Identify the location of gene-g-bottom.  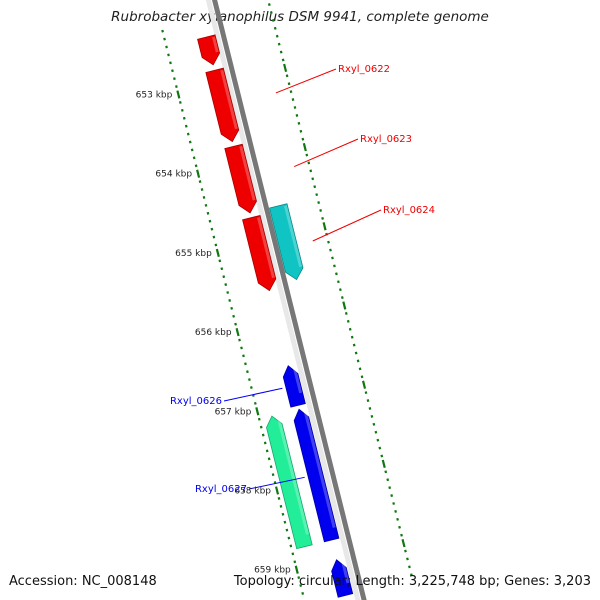
(342, 578).